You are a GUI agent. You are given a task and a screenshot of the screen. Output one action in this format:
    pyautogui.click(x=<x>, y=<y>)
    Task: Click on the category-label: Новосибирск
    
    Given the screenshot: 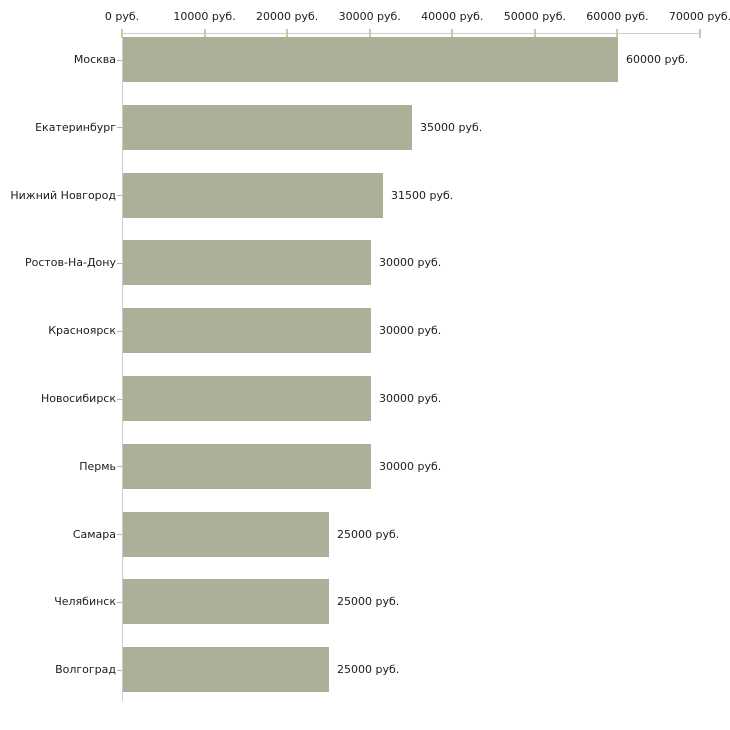 What is the action you would take?
    pyautogui.click(x=78, y=398)
    